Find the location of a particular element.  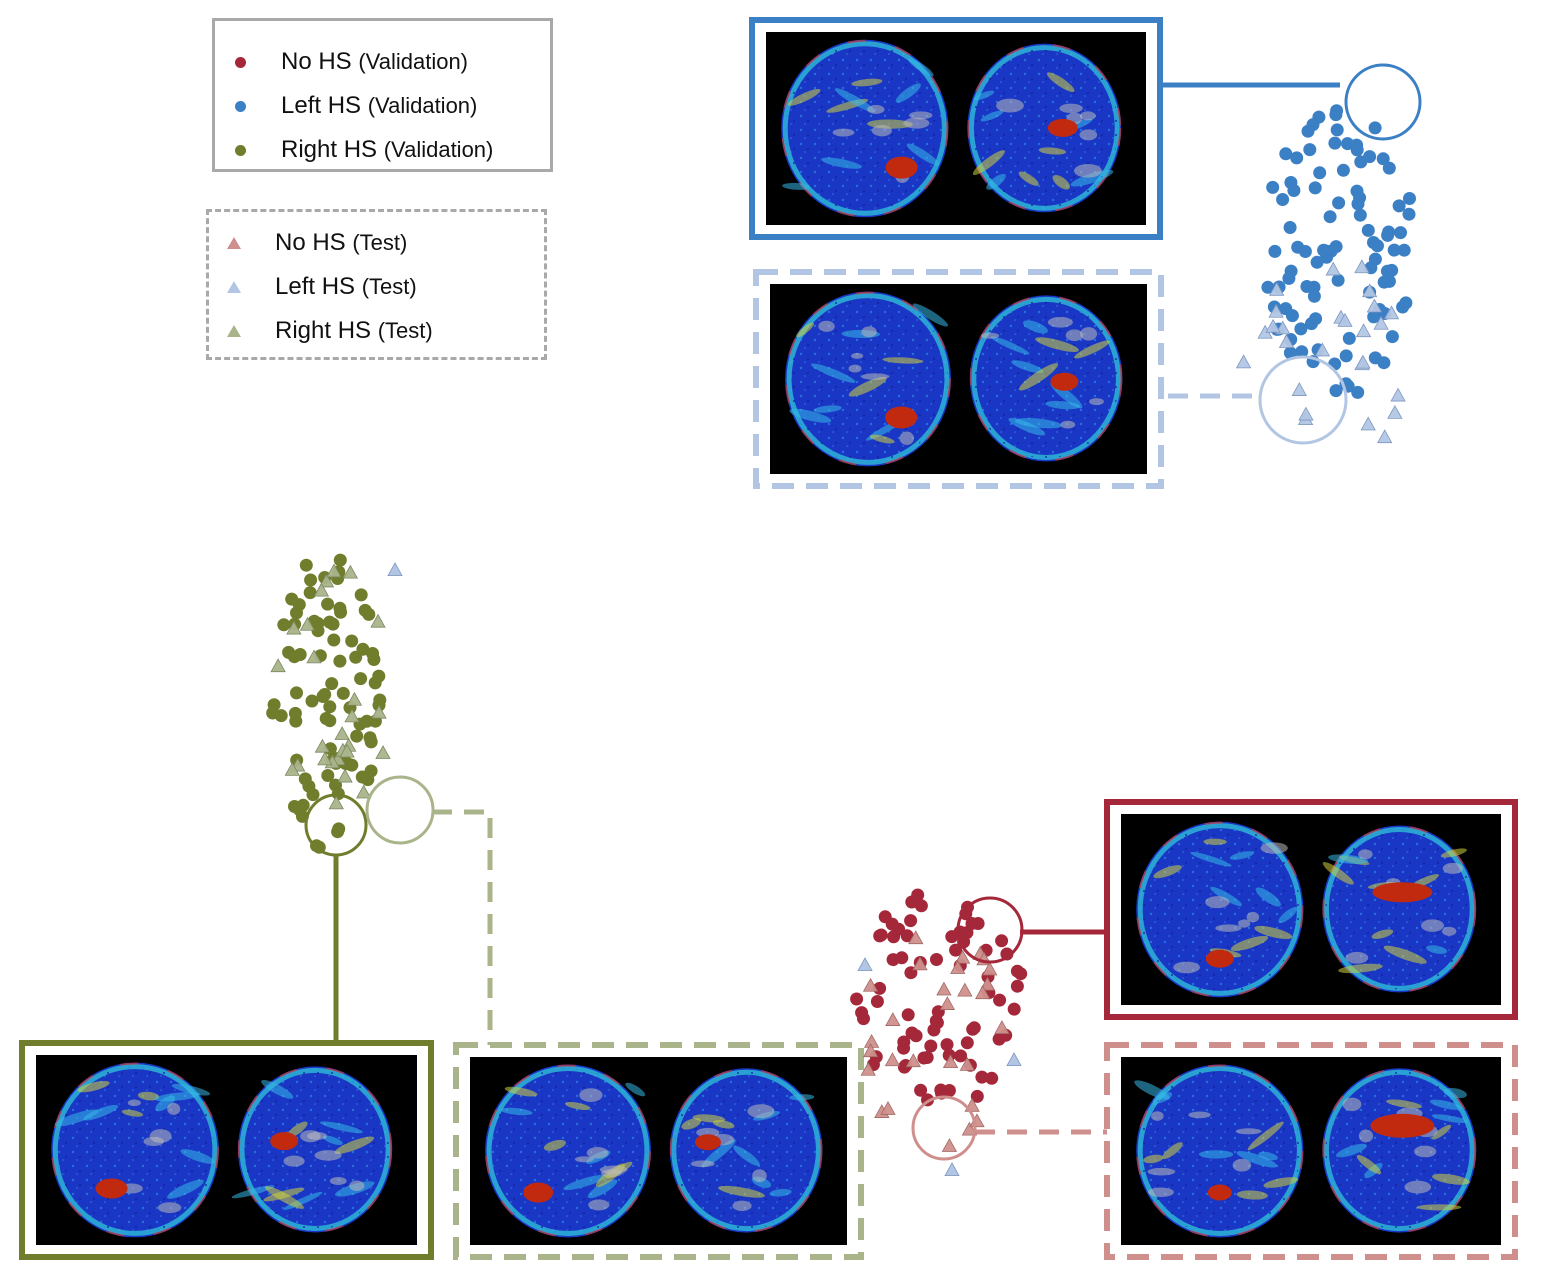

legend-sublabel: (Validation) is located at coordinates (413, 61).